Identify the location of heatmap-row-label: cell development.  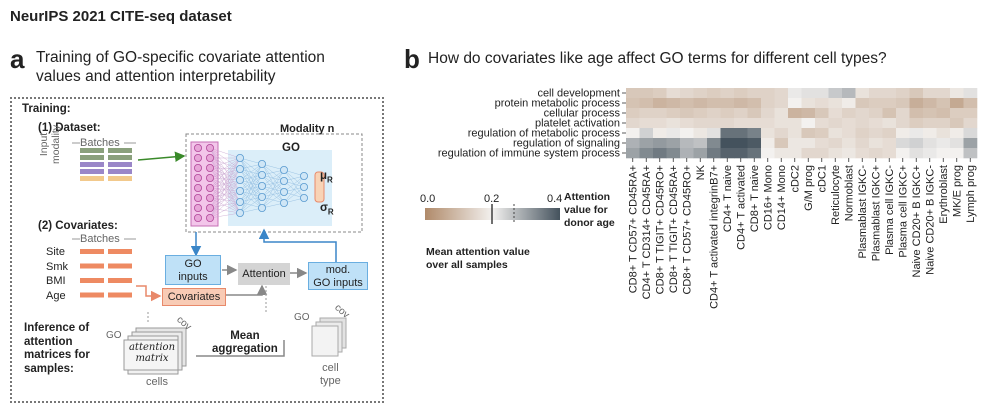
(578, 94).